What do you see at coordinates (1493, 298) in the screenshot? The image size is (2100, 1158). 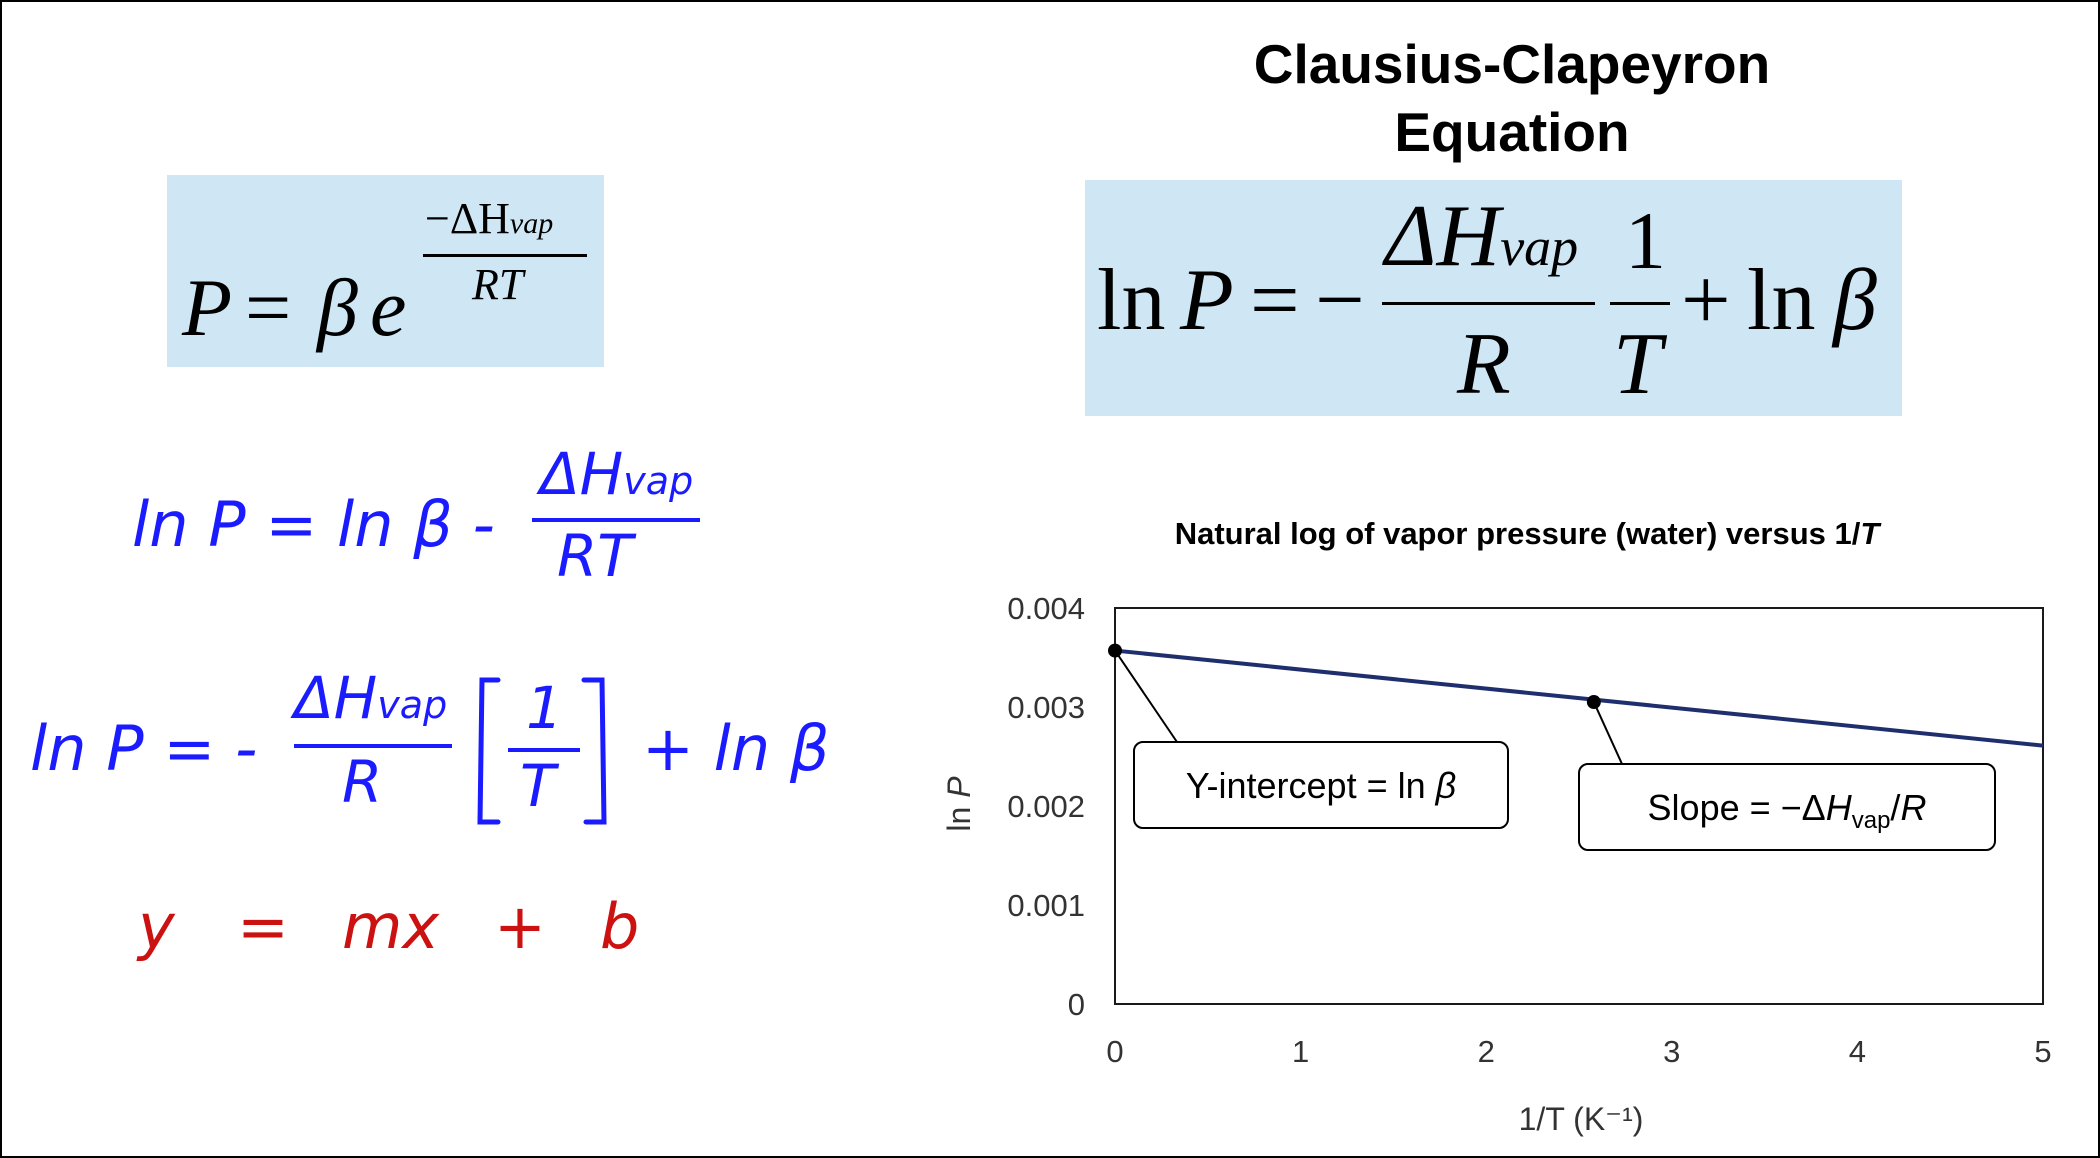 I see `linear-equation-box: ln P = − ΔHvap R 1 T + ln β` at bounding box center [1493, 298].